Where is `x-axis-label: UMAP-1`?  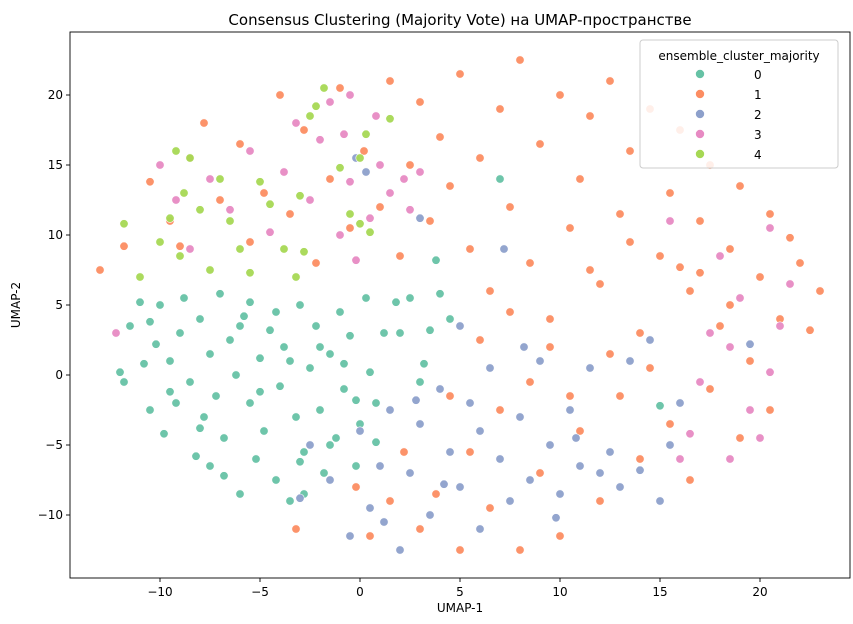
x-axis-label: UMAP-1 is located at coordinates (460, 608).